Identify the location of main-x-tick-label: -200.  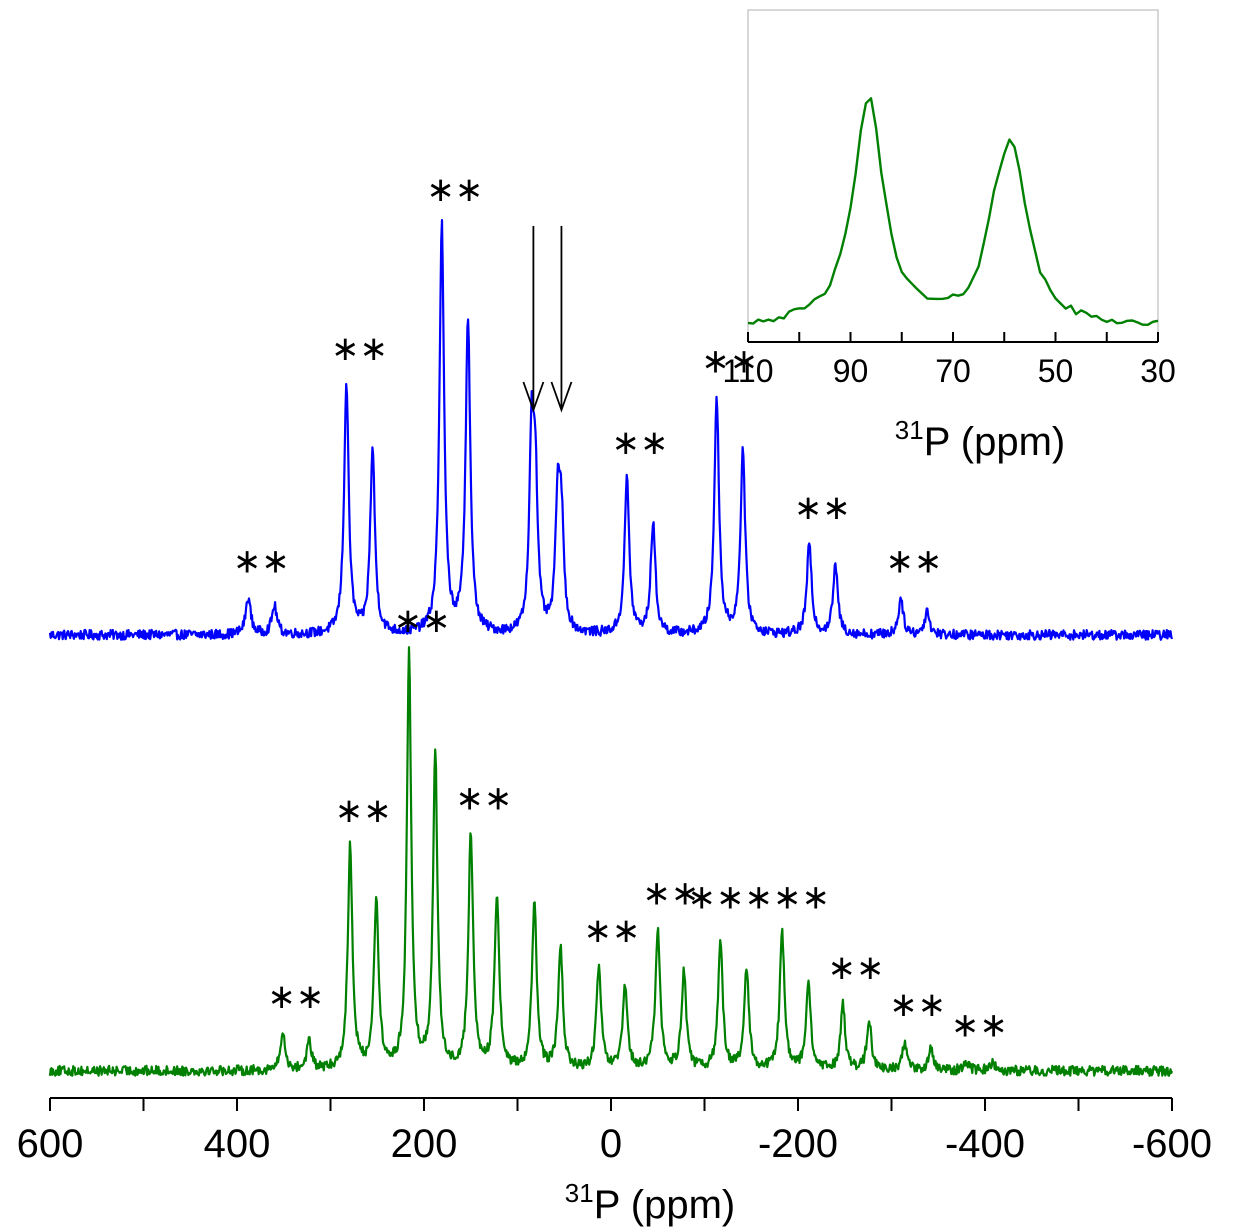
(798, 1144).